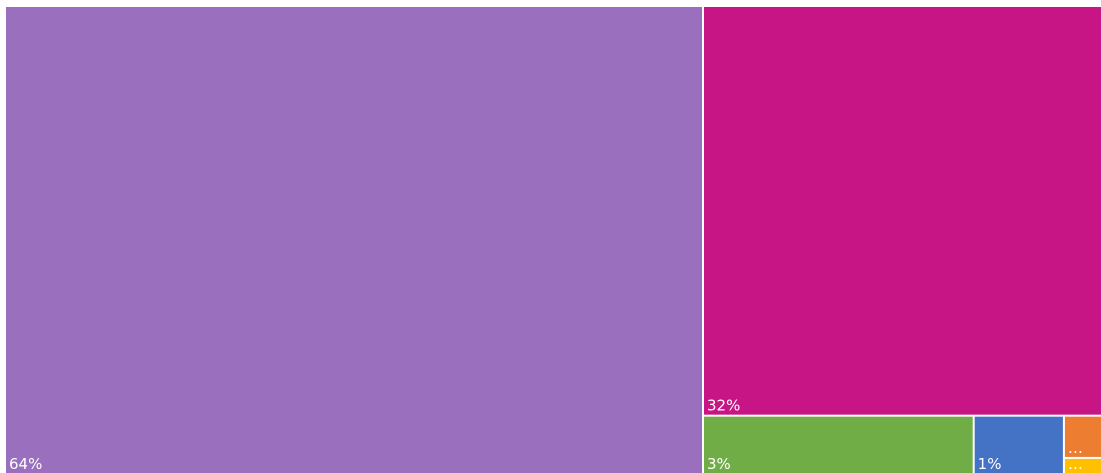 The image size is (1101, 473). I want to click on tile-label: 32%, so click(723, 406).